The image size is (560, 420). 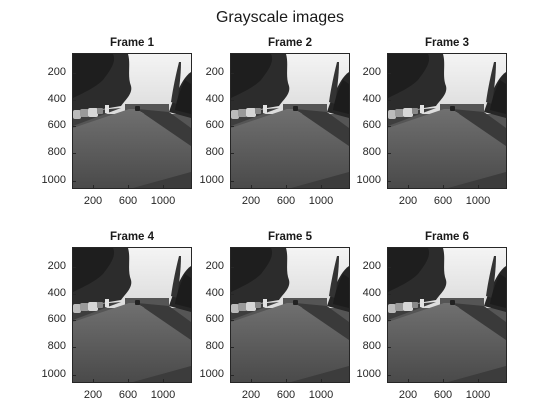 What do you see at coordinates (132, 237) in the screenshot?
I see `subplot-title: Frame 4` at bounding box center [132, 237].